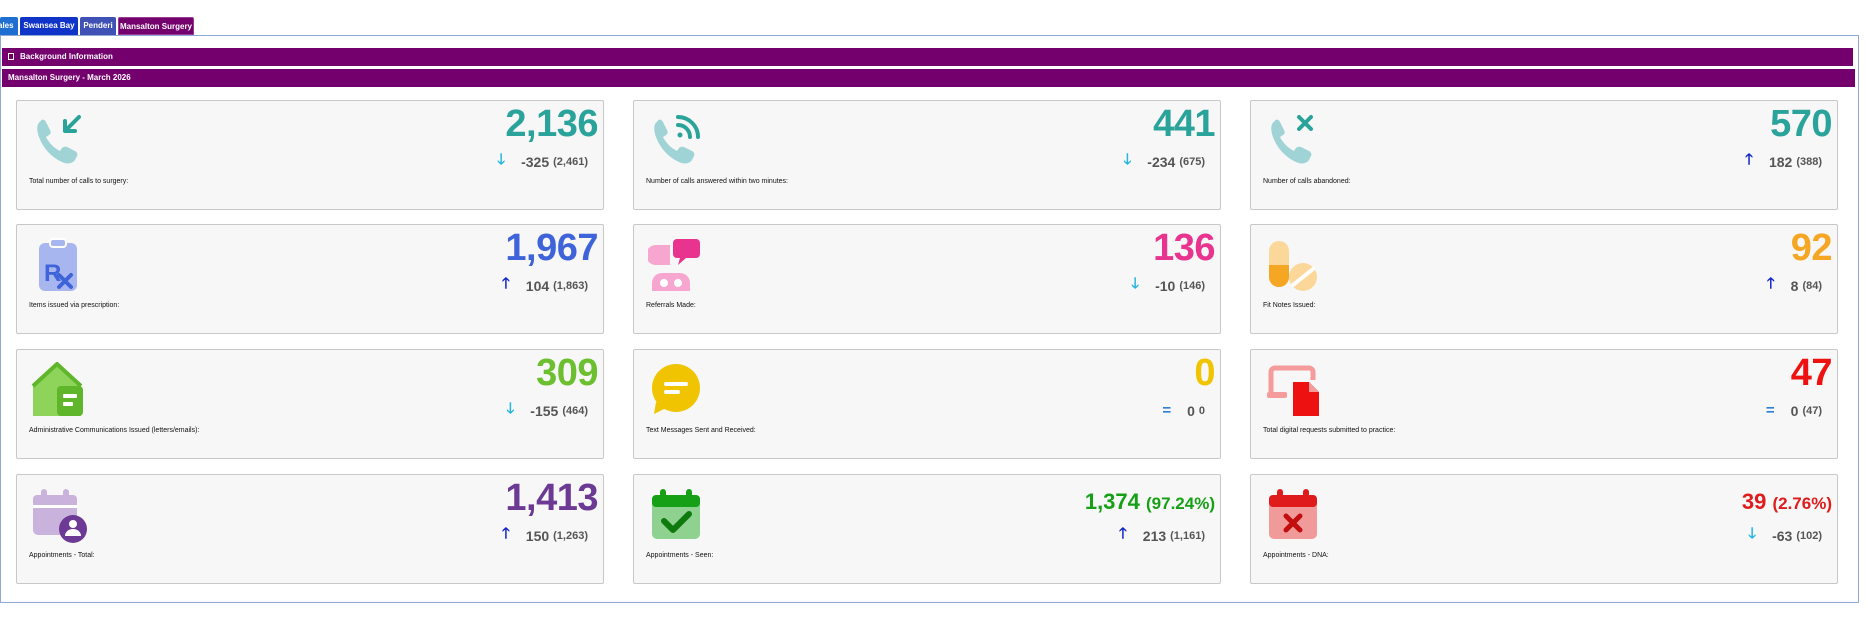 This screenshot has height=631, width=1867. What do you see at coordinates (570, 535) in the screenshot?
I see `previous-value: (1,263)` at bounding box center [570, 535].